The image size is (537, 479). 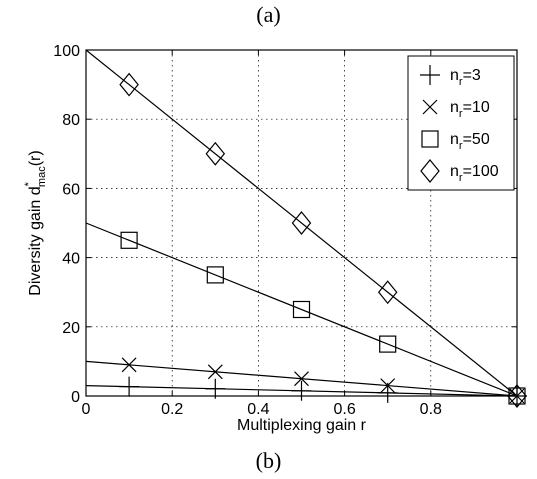 I want to click on y-tick-label: 60, so click(x=71, y=189).